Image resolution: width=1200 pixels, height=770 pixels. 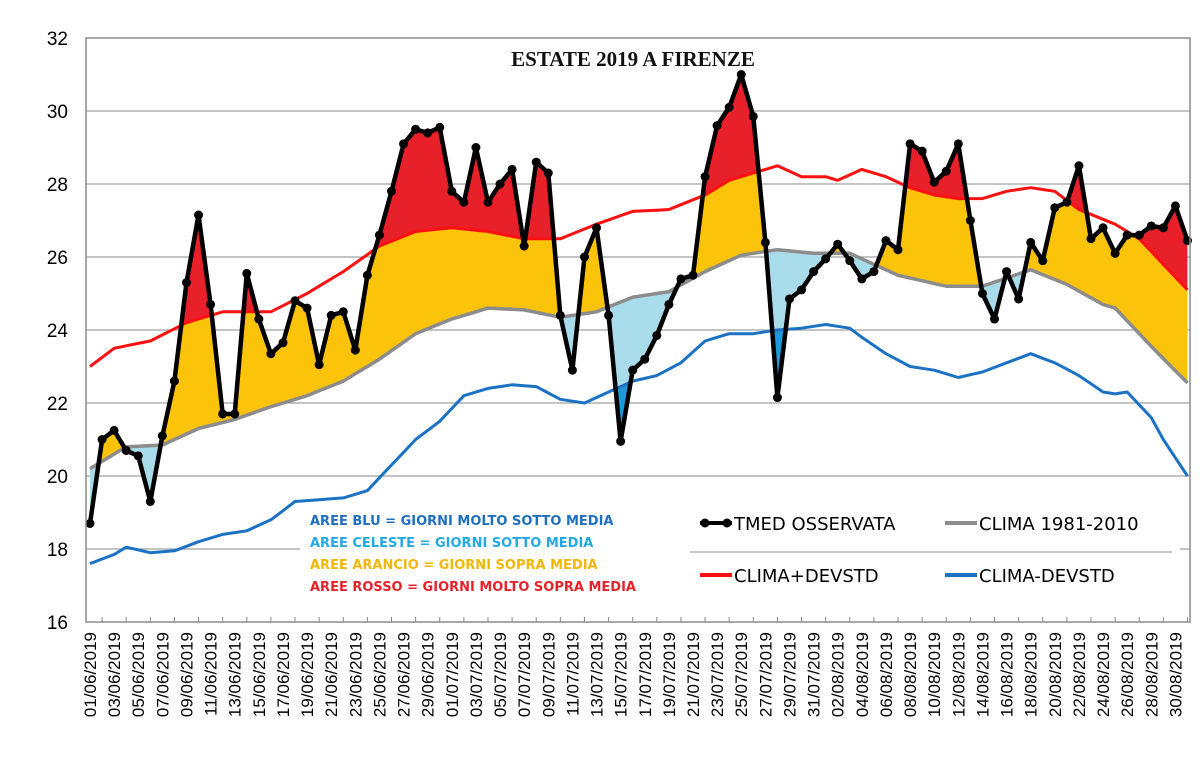 I want to click on y-tick-label: 28, so click(x=57, y=185).